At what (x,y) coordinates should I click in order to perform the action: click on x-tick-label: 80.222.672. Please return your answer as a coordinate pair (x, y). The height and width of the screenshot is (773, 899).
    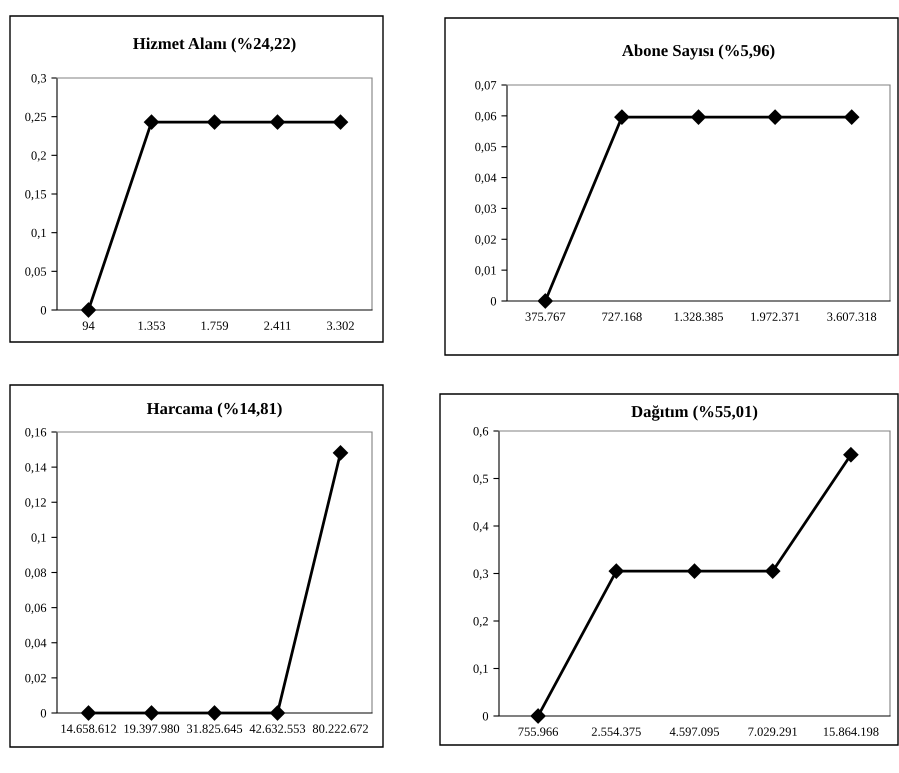
    Looking at the image, I should click on (340, 728).